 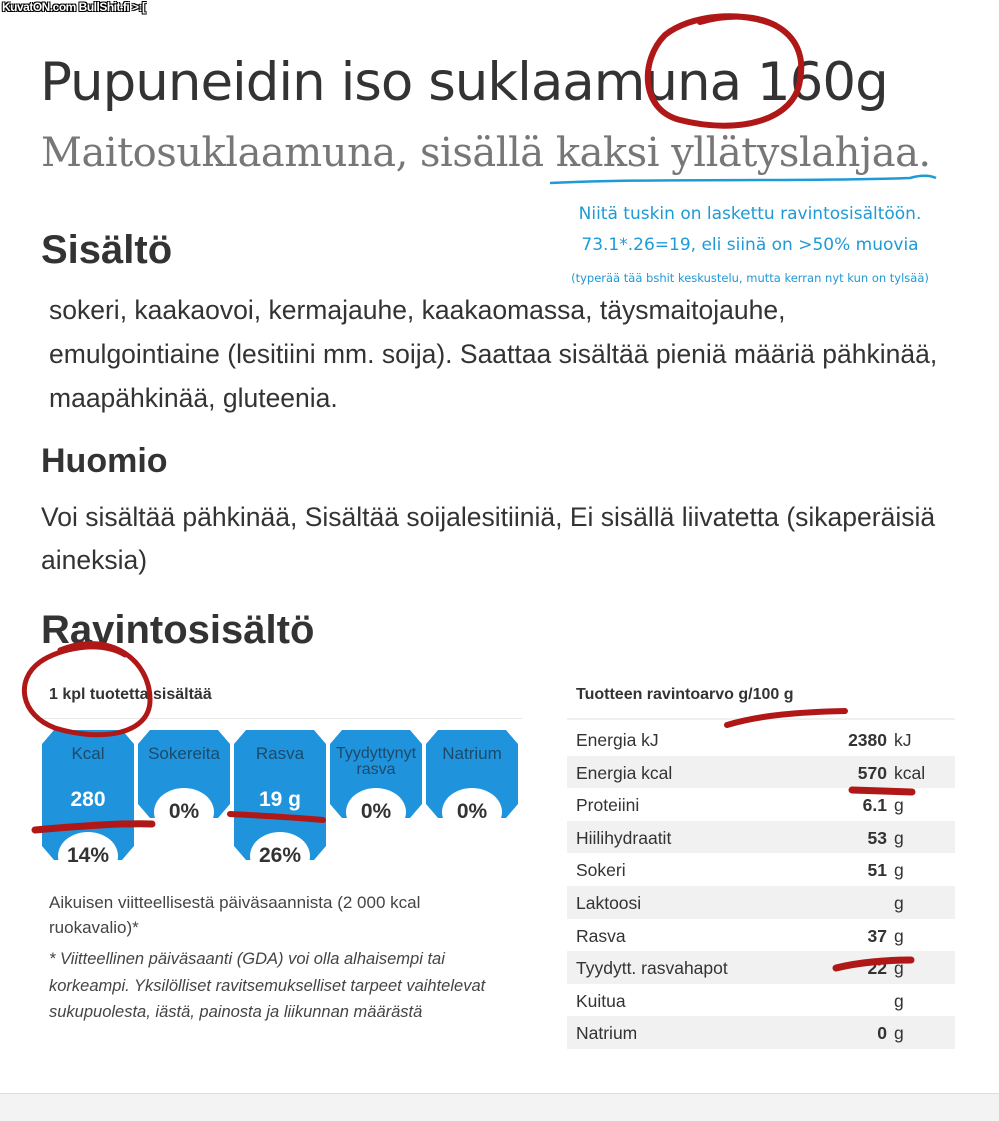 What do you see at coordinates (280, 856) in the screenshot?
I see `badge-percent: 26%` at bounding box center [280, 856].